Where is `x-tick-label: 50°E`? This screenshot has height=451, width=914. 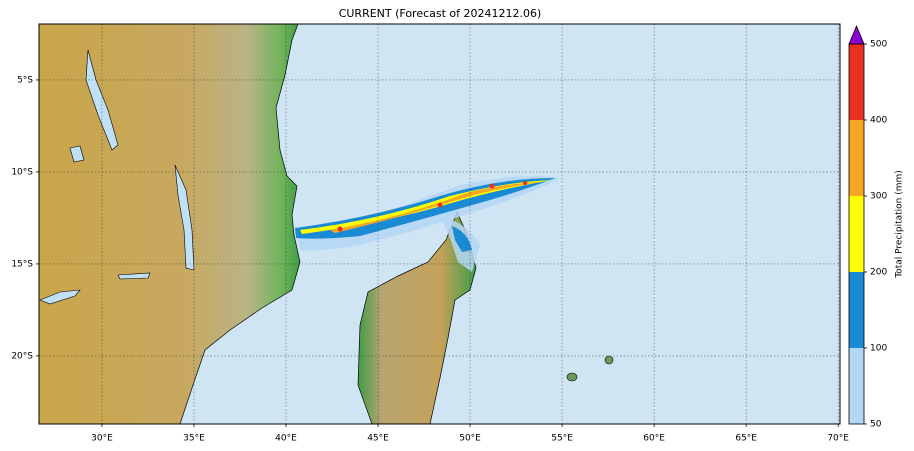
x-tick-label: 50°E is located at coordinates (470, 439).